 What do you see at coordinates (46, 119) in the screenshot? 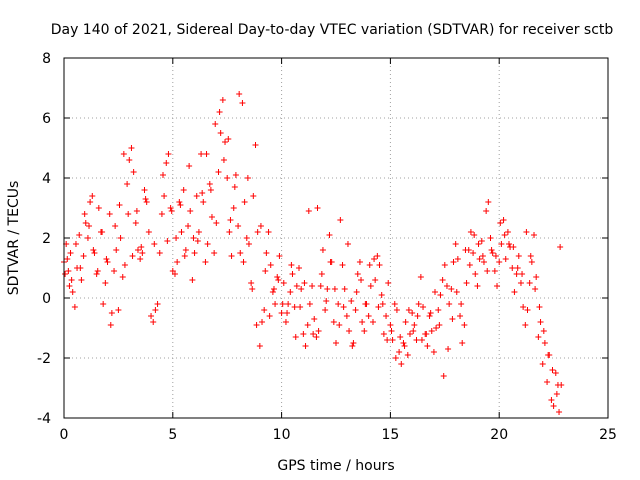
I see `y-tick-label: 6` at bounding box center [46, 119].